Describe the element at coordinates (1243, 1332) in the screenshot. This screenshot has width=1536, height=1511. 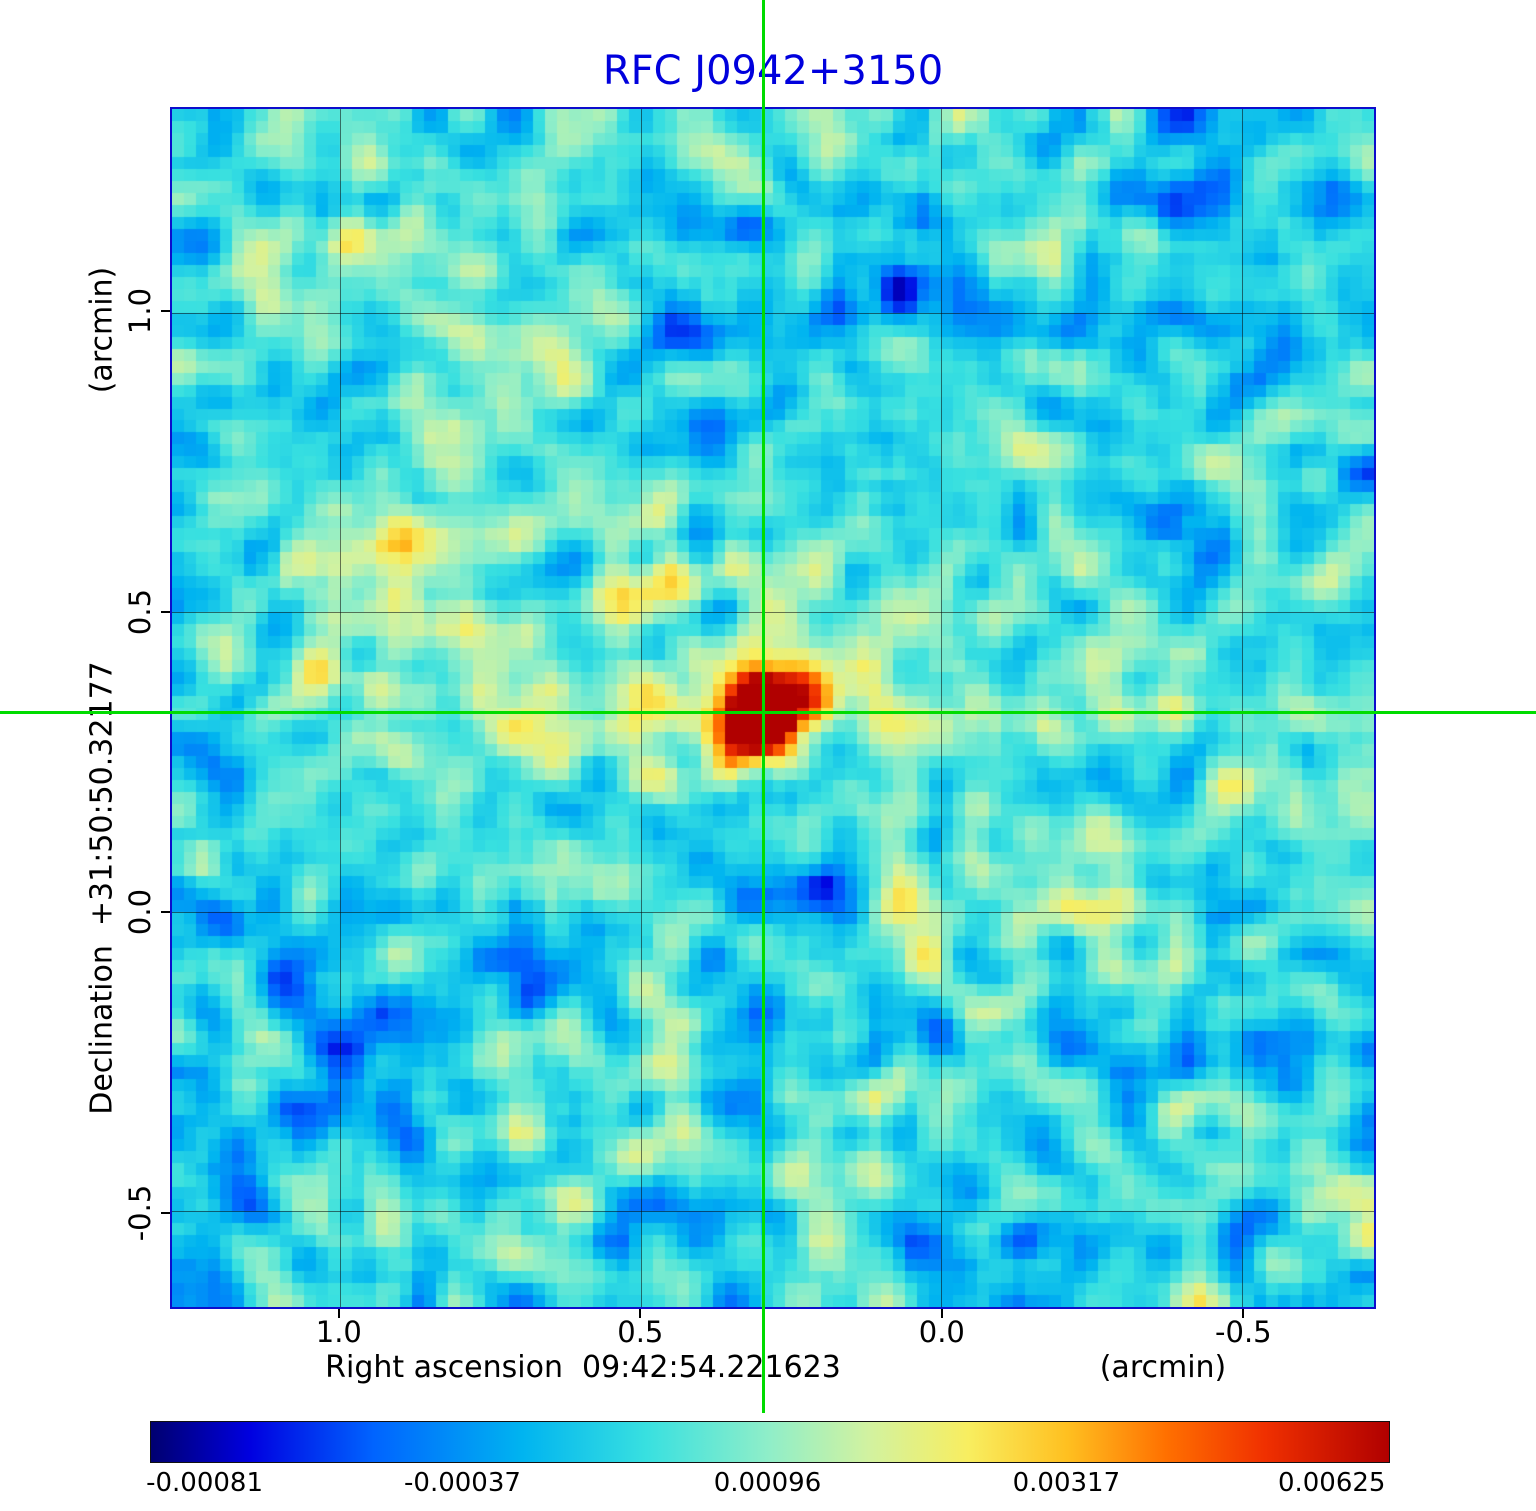
I see `x-tick-label: -0.5` at that location.